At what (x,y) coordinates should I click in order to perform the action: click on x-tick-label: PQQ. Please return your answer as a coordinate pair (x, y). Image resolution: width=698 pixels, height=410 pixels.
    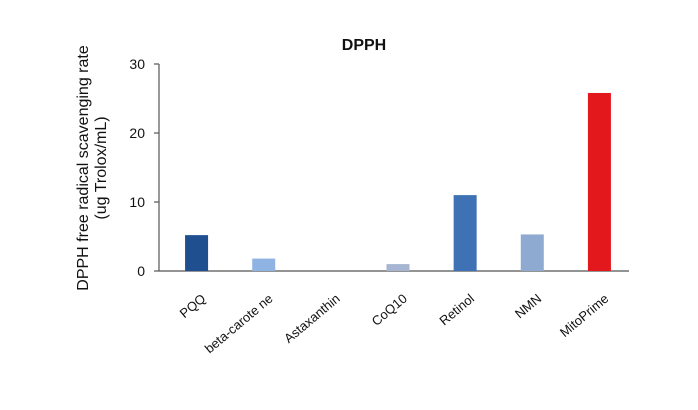
    Looking at the image, I should click on (193, 306).